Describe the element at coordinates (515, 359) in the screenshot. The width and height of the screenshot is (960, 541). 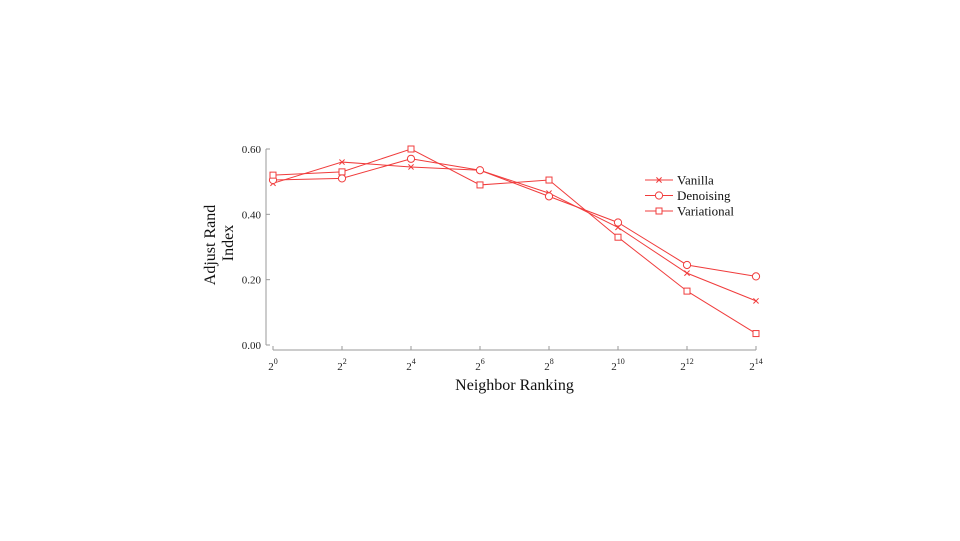
I see `x-ticks: 20 22 24 26 28 210 212 214` at that location.